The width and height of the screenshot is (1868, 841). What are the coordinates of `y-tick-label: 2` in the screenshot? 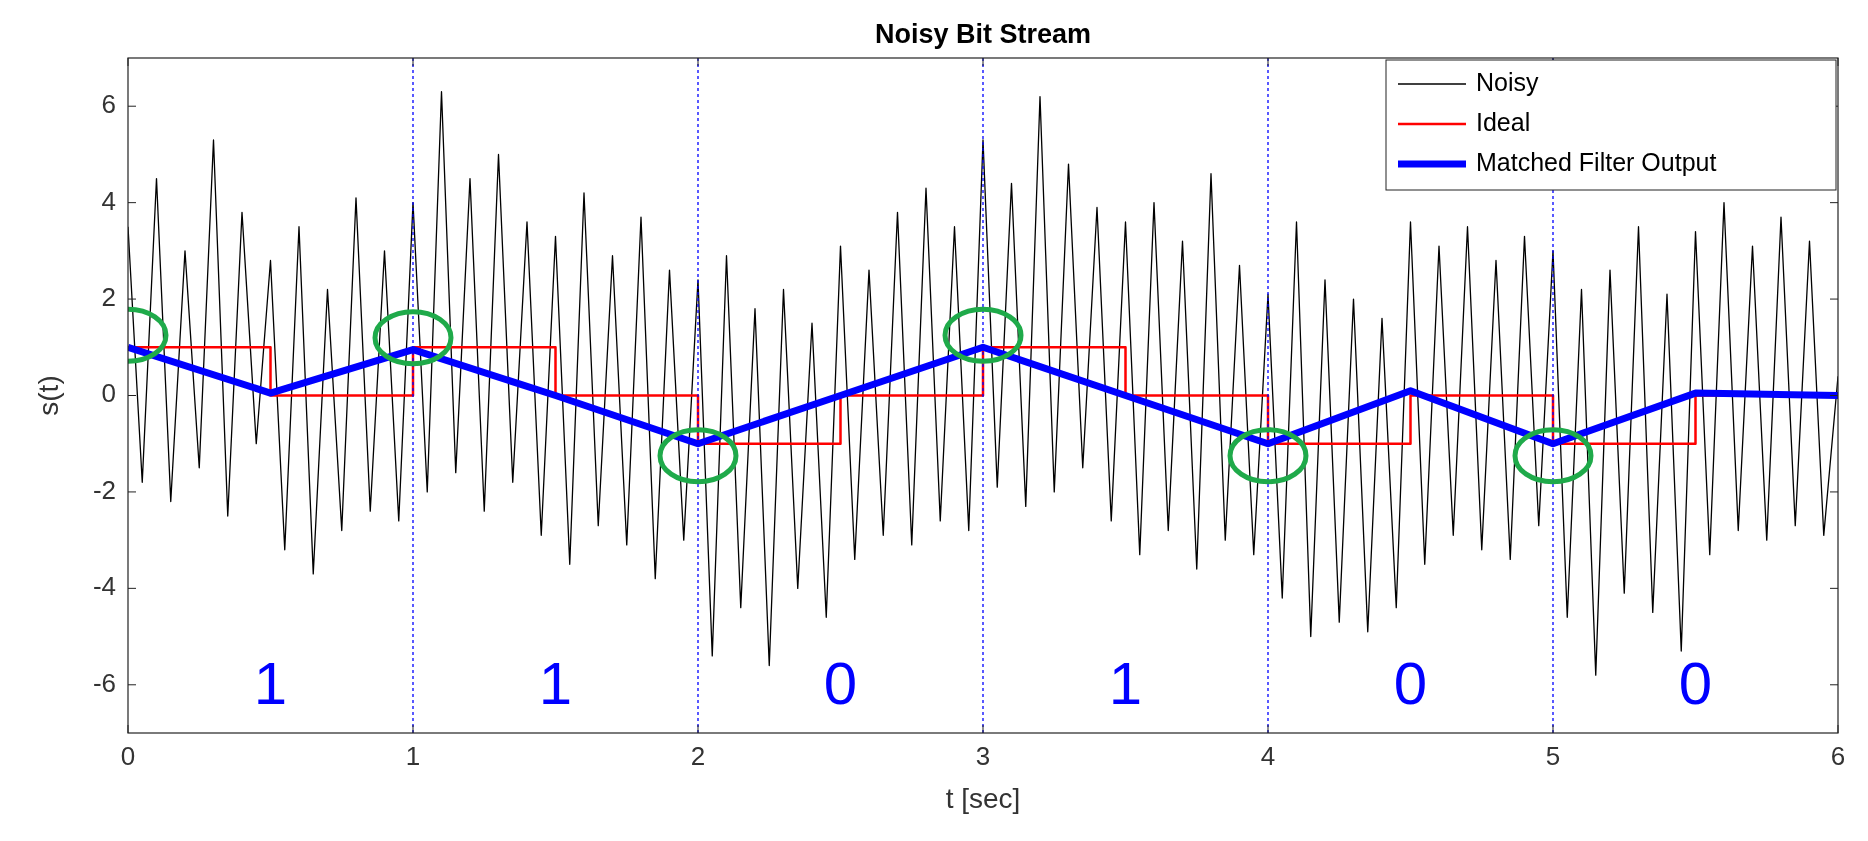 It's located at (108, 296).